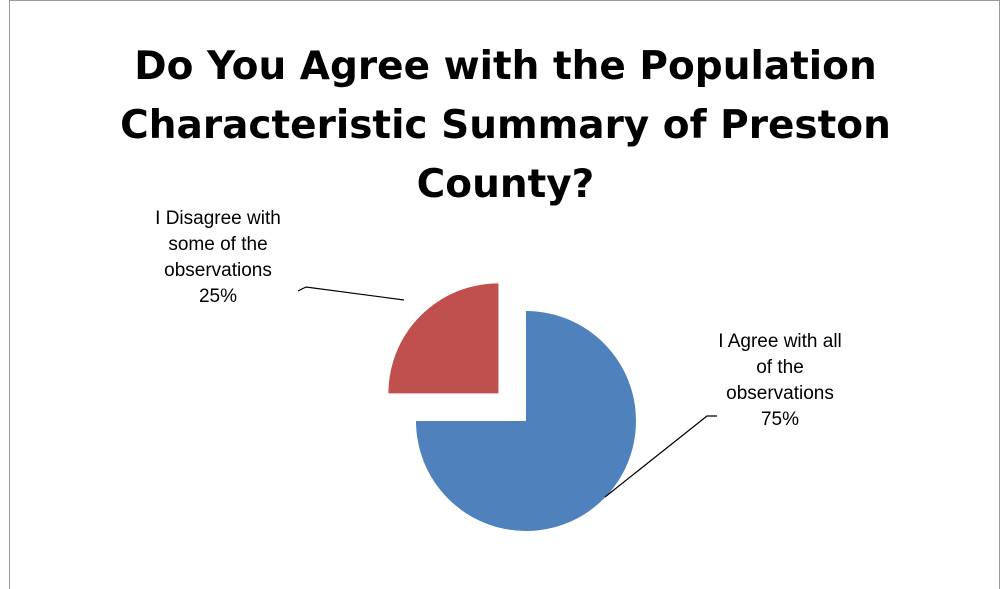 The image size is (1000, 589). What do you see at coordinates (780, 419) in the screenshot?
I see `slice-label-agree-percent: 75%` at bounding box center [780, 419].